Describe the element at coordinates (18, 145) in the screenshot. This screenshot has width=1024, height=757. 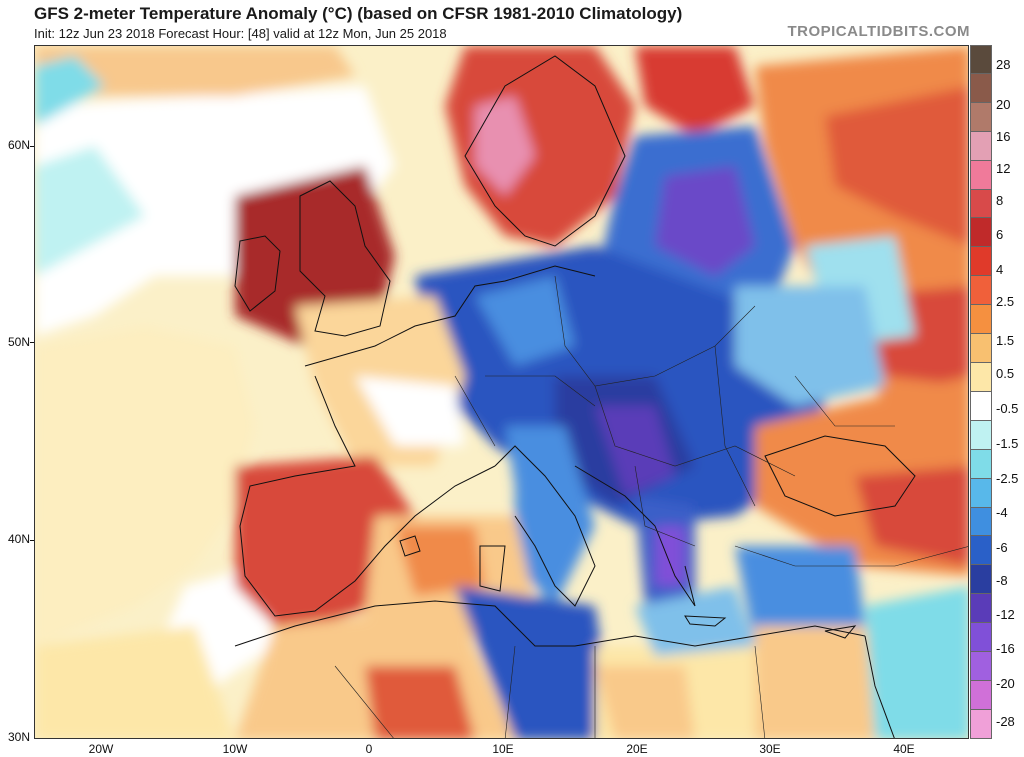
I see `lat-label-60n: 60N` at that location.